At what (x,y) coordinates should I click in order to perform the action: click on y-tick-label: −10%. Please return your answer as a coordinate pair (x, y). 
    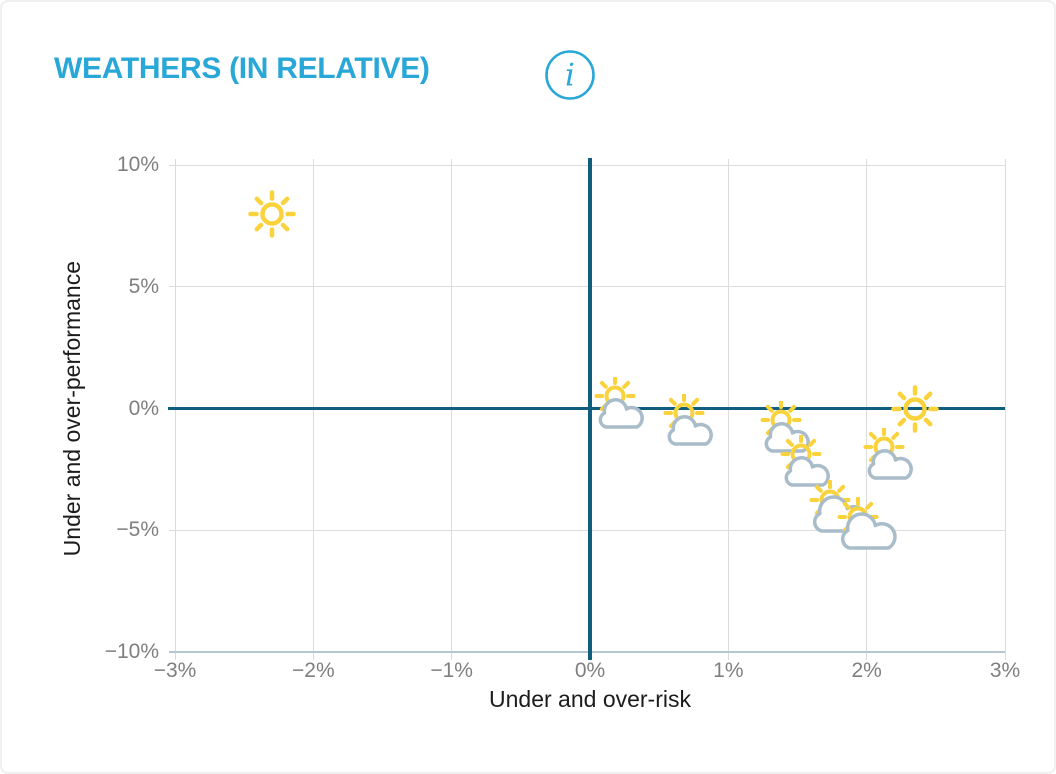
    Looking at the image, I should click on (131, 651).